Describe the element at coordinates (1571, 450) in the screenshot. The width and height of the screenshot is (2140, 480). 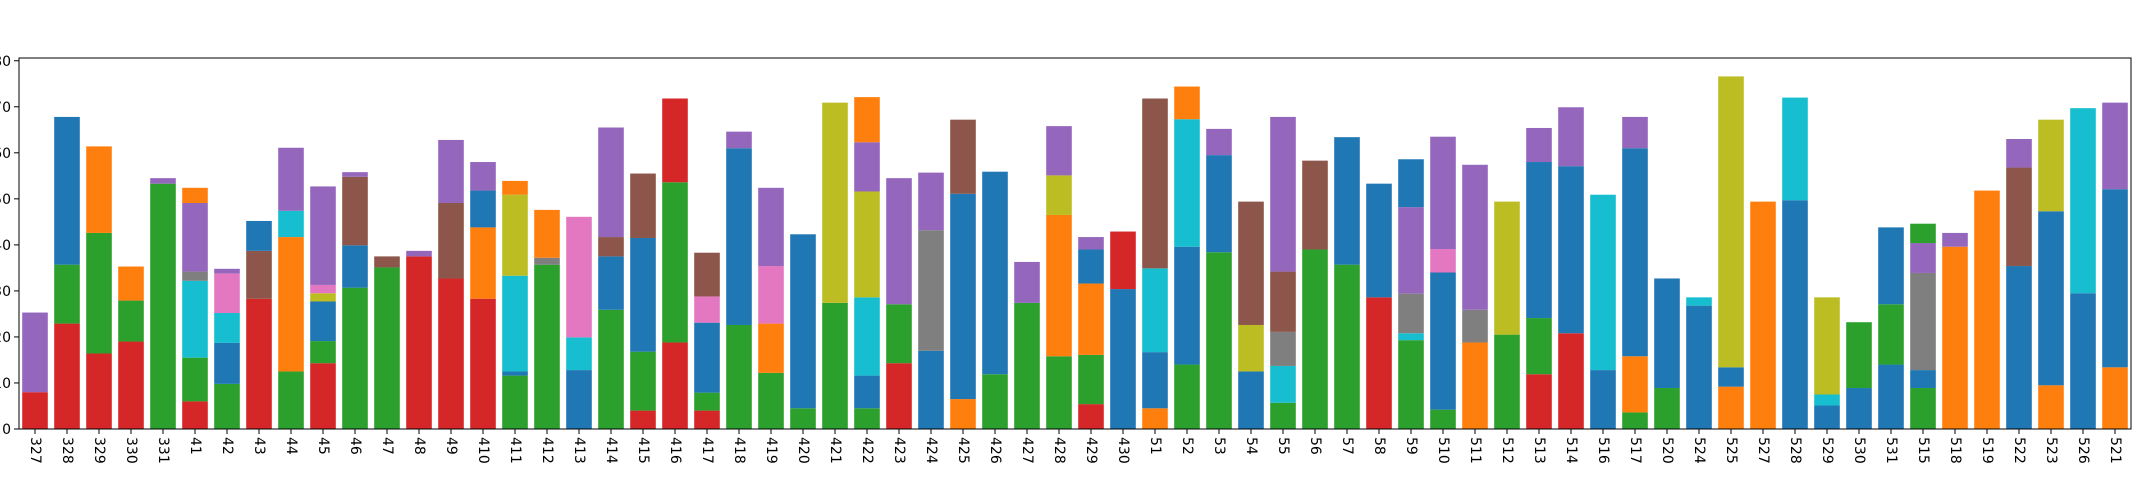
I see `x-tick-label: 514` at that location.